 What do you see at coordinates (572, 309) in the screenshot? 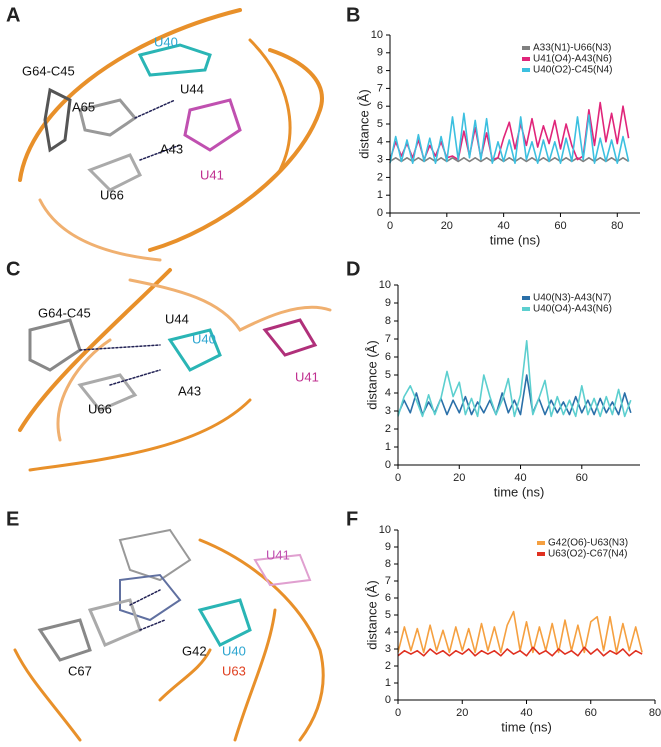
I see `legend-label: U40(O4)-A43(N6)` at bounding box center [572, 309].